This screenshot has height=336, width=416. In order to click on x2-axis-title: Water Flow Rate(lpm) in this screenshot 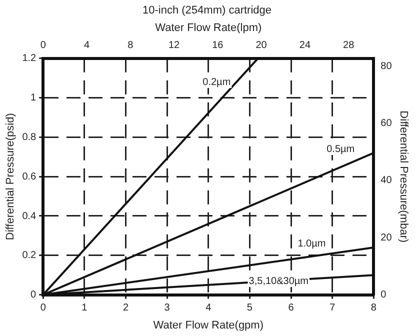, I will do `click(208, 28)`.